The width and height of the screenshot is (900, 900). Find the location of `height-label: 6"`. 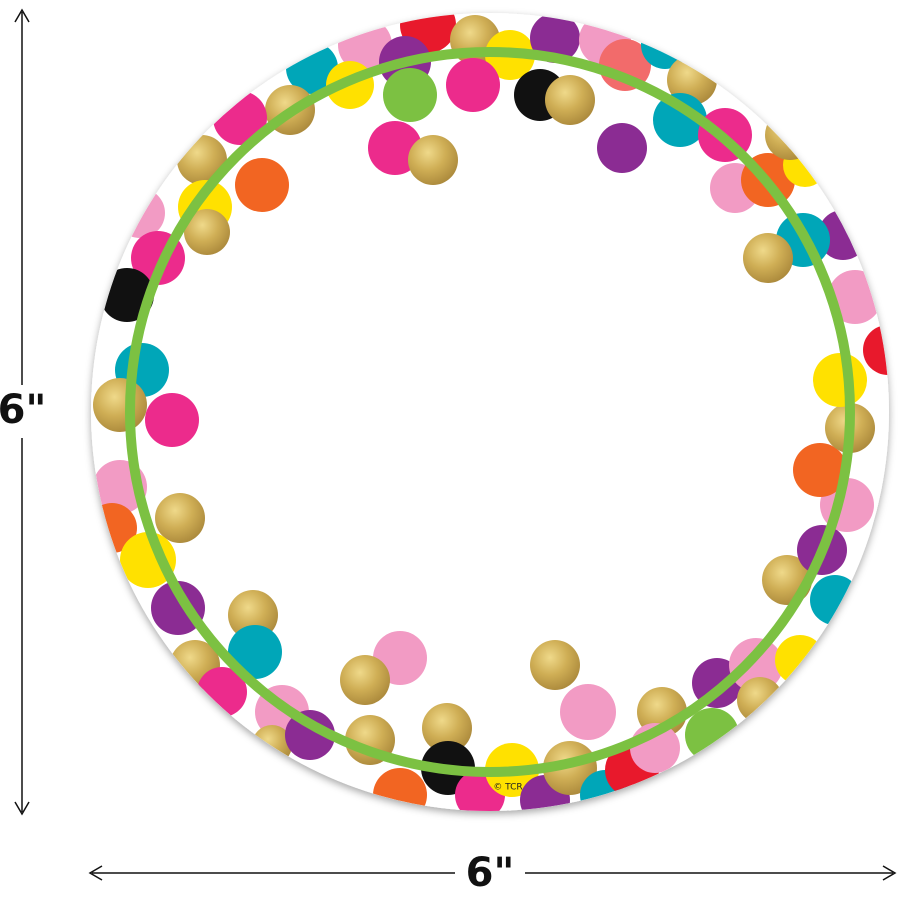

height-label: 6" is located at coordinates (23, 410).